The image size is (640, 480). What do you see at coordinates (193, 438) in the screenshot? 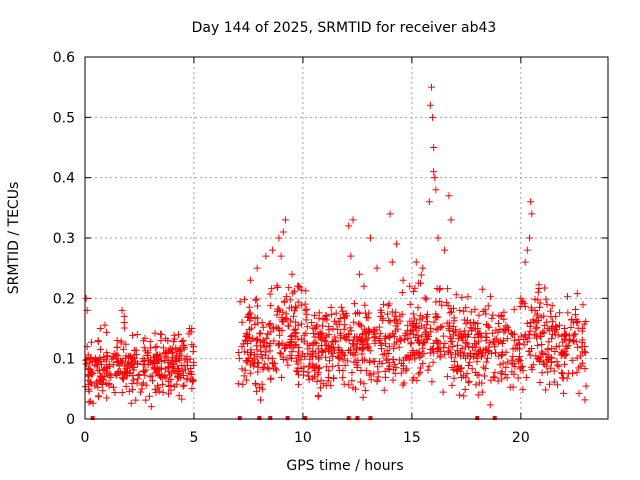
I see `x-tick-label: 5` at bounding box center [193, 438].